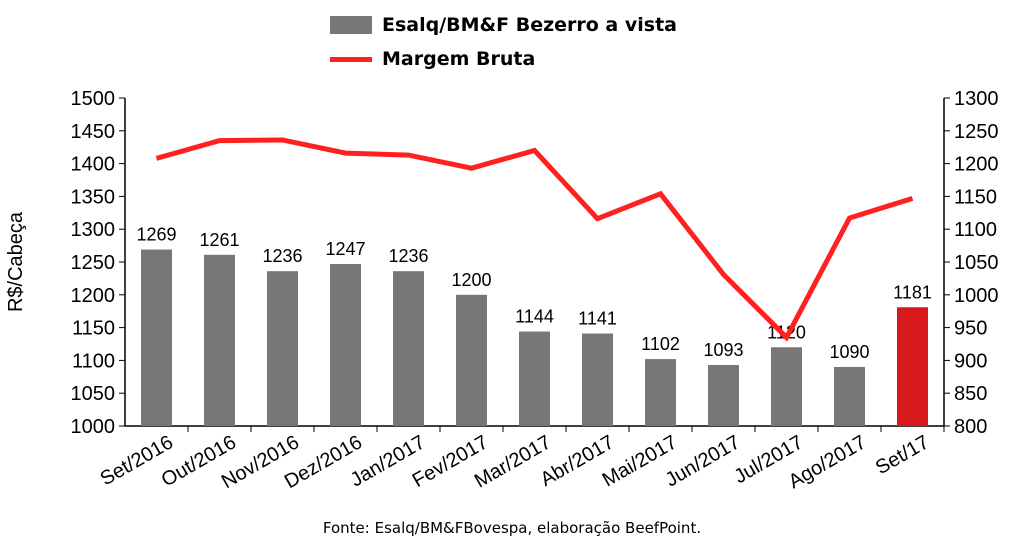 This screenshot has height=550, width=1024. Describe the element at coordinates (156, 235) in the screenshot. I see `bar-data-label: 1269` at that location.